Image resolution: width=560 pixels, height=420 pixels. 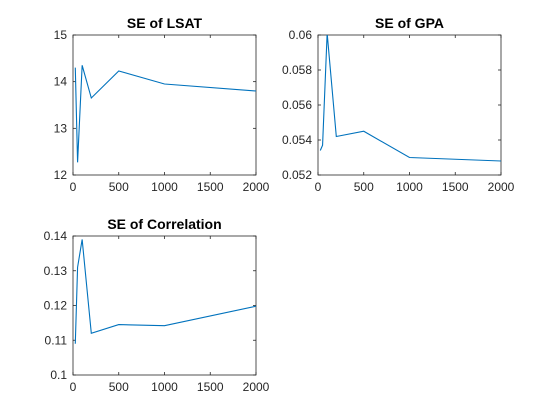 What do you see at coordinates (297, 70) in the screenshot?
I see `y-tick-label: 0.058` at bounding box center [297, 70].